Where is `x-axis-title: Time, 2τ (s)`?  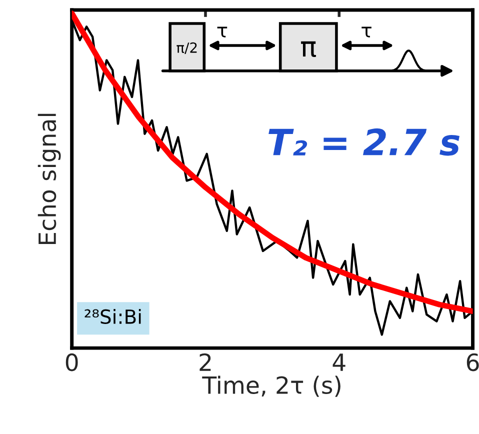
x-axis-title: Time, 2τ (s) is located at coordinates (271, 386).